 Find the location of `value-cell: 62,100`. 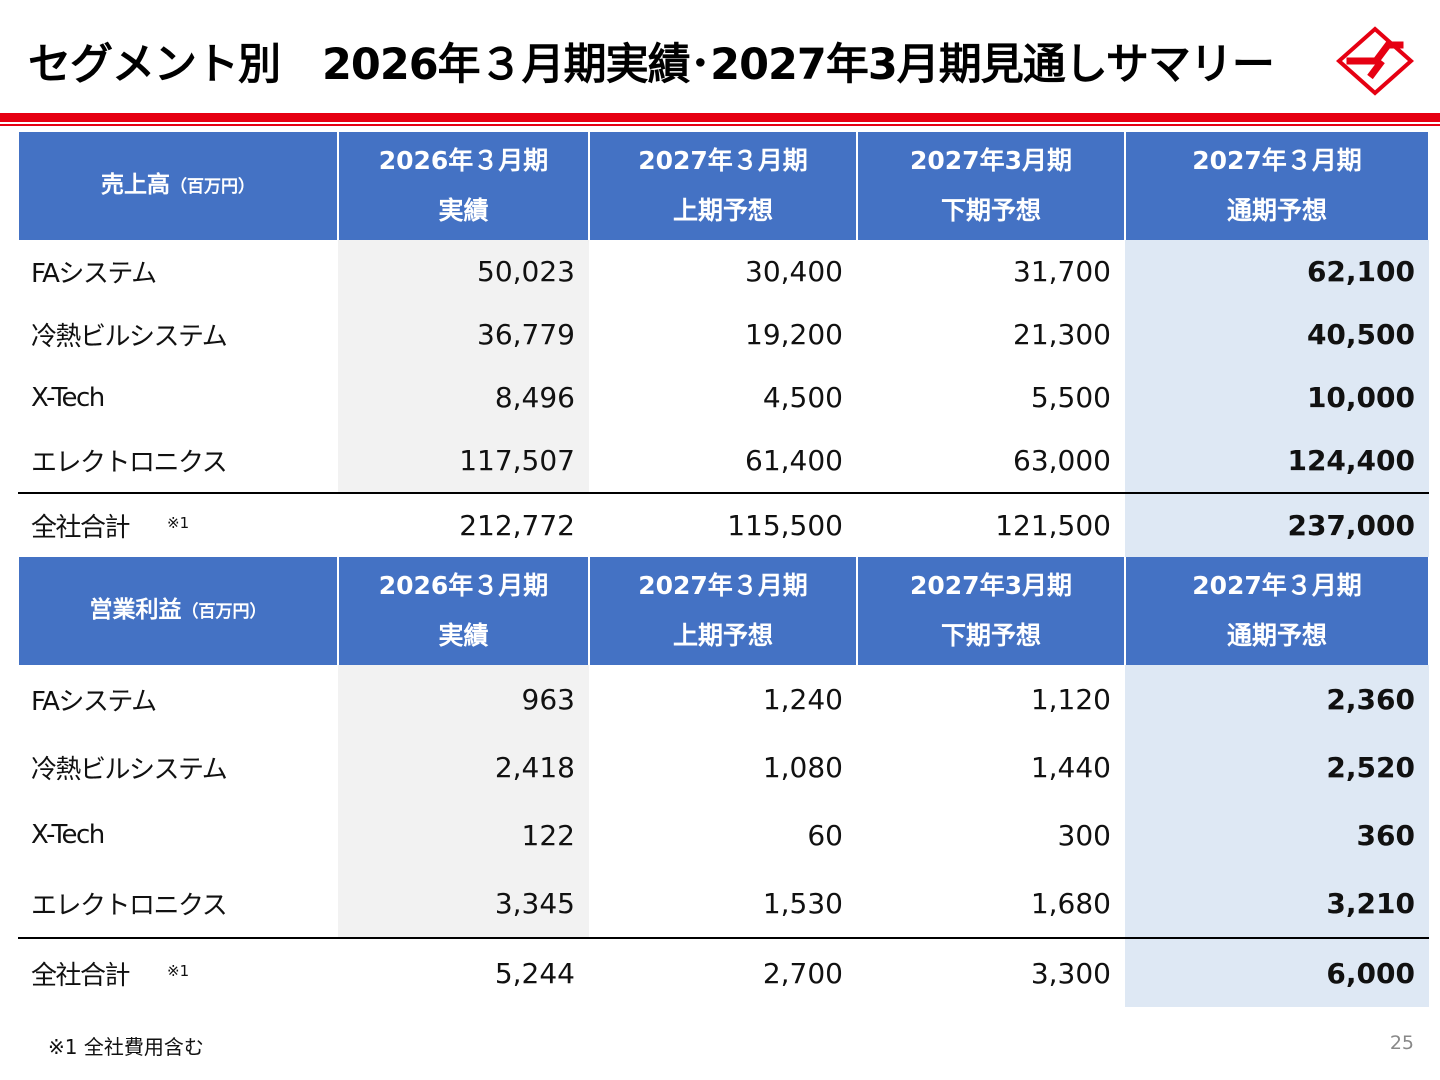

value-cell: 62,100 is located at coordinates (1277, 271).